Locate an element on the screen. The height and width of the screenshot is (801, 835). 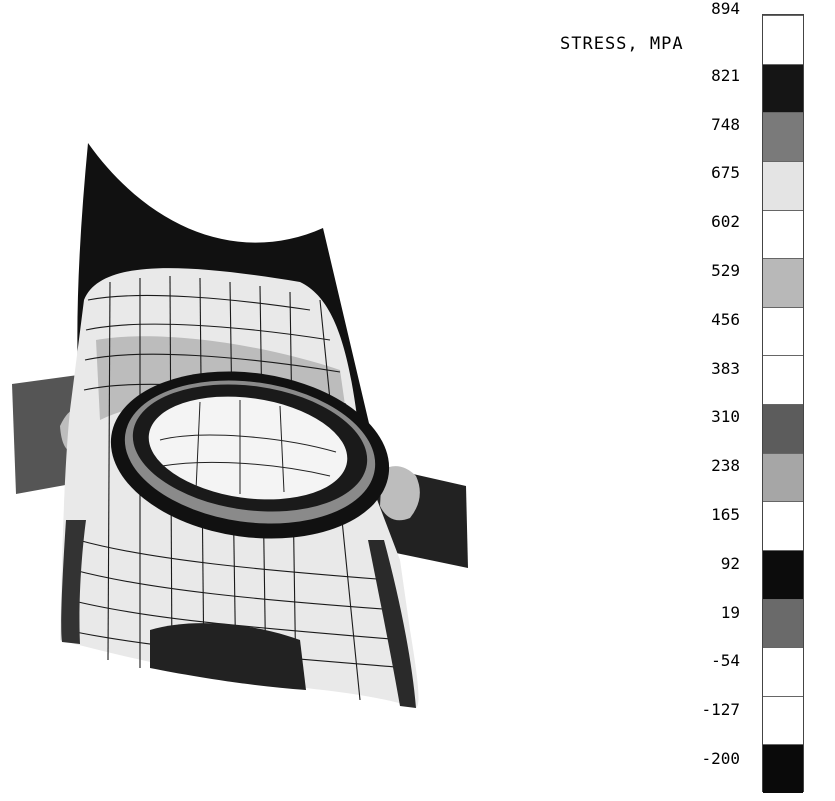
legend-tick-label: 92 is located at coordinates (730, 563).